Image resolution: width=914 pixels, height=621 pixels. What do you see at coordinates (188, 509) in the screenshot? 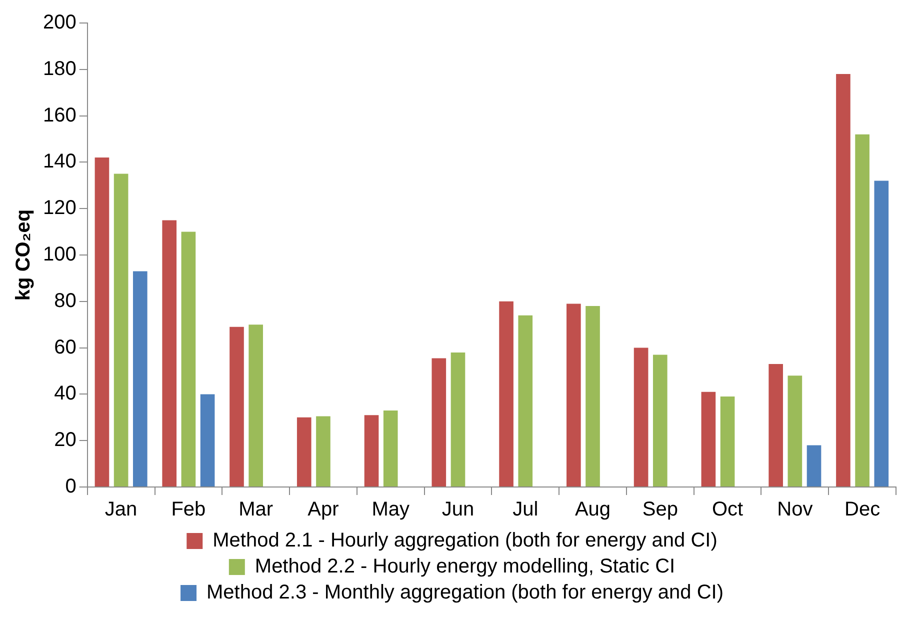
I see `x-tick-label: Feb` at bounding box center [188, 509].